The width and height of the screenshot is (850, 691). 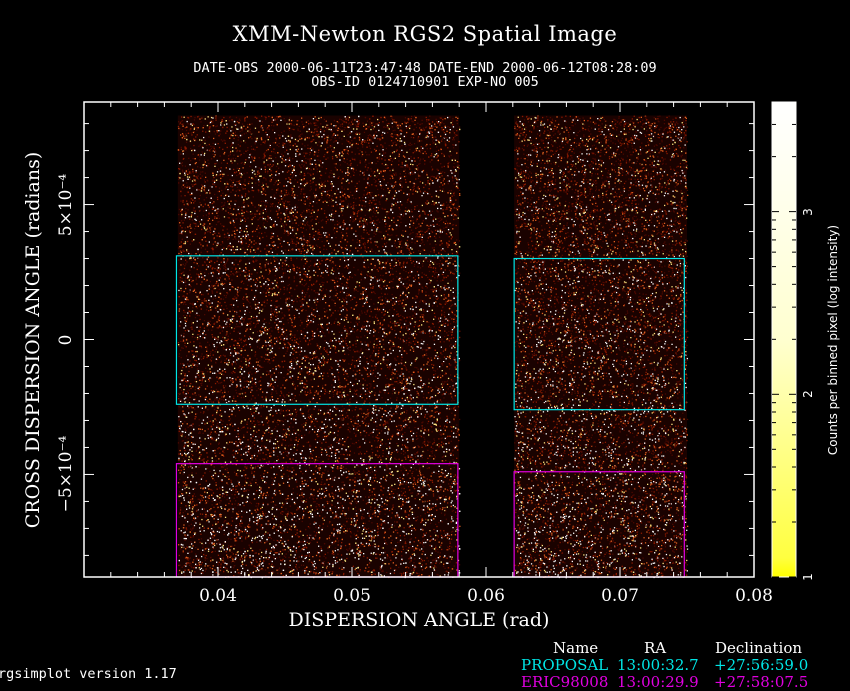 What do you see at coordinates (761, 665) in the screenshot?
I see `legend-row-dec: +27:56:59.0` at bounding box center [761, 665].